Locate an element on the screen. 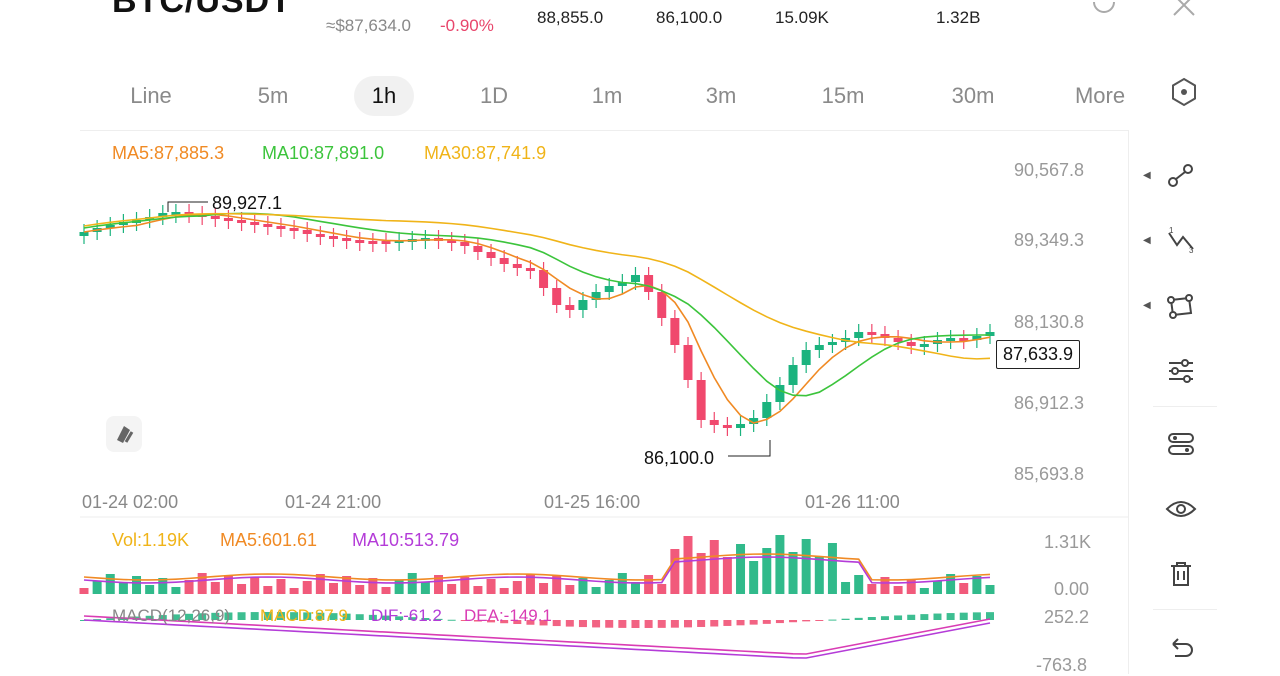  tab-5m: 5m is located at coordinates (273, 95).